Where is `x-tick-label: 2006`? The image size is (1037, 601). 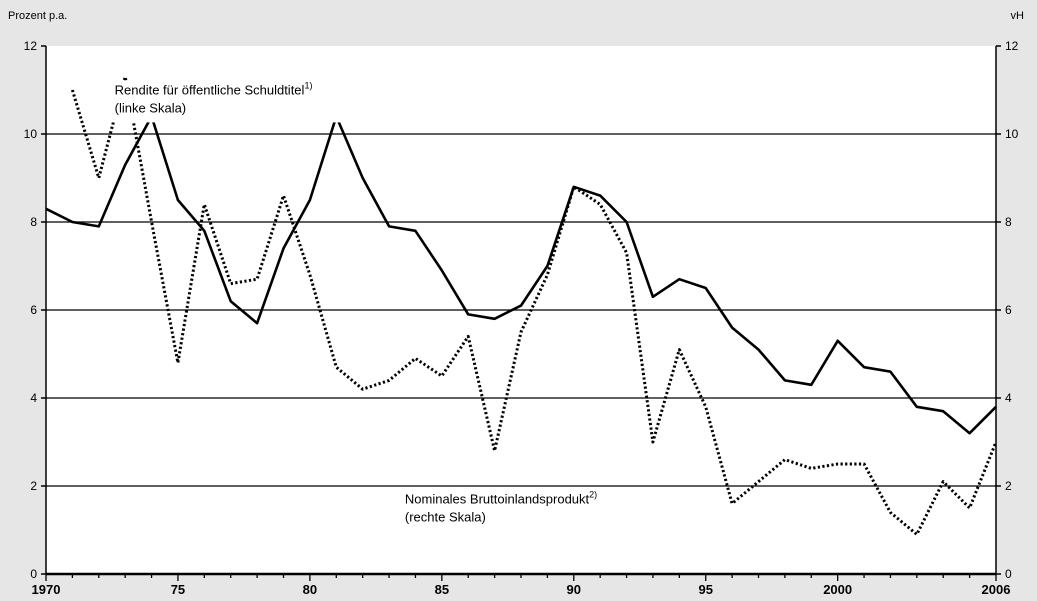
x-tick-label: 2006 is located at coordinates (996, 589).